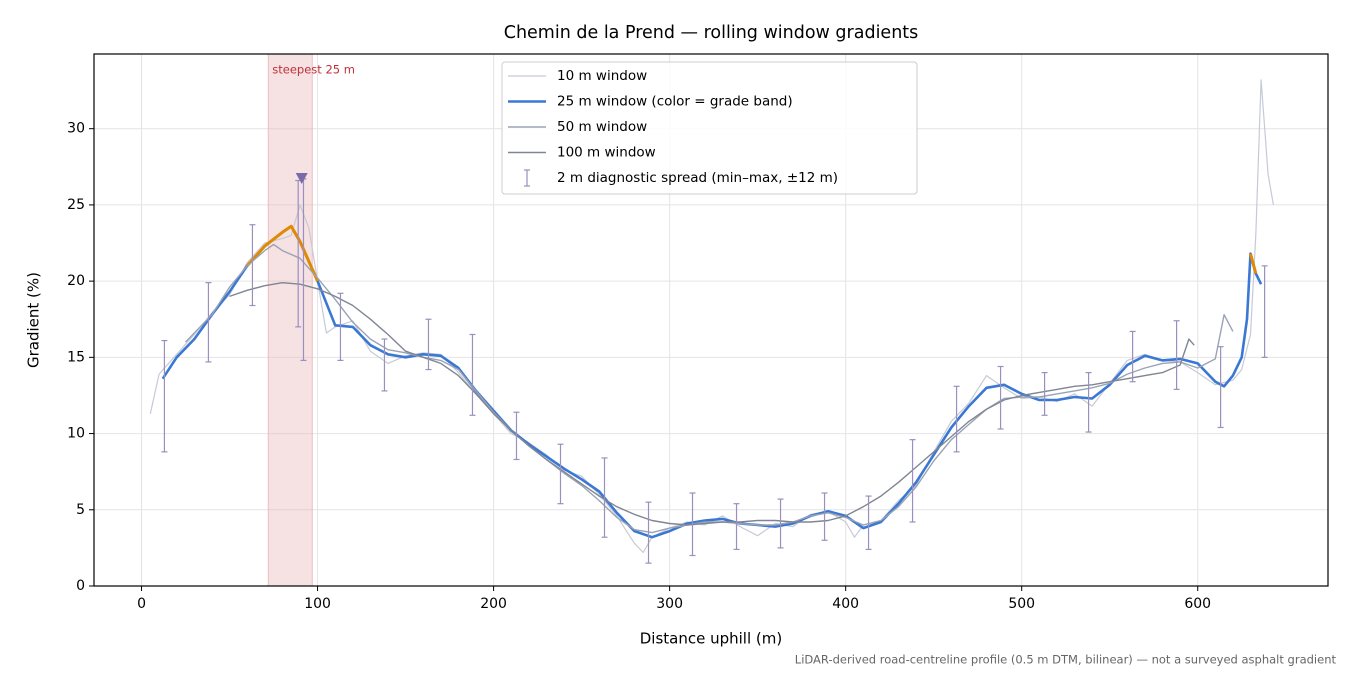  Describe the element at coordinates (80, 586) in the screenshot. I see `y-tick-label: 0` at that location.